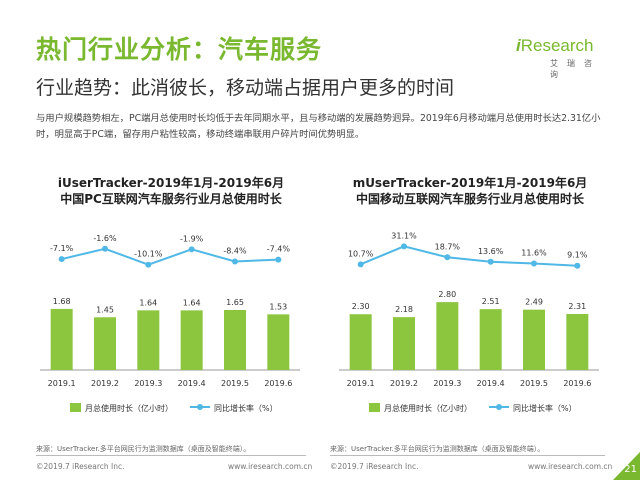 The image size is (640, 480). I want to click on logo-i: i, so click(518, 45).